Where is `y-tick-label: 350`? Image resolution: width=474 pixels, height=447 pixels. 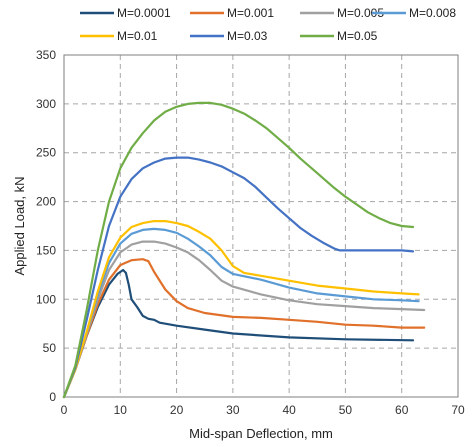 y-tick-label: 350 is located at coordinates (46, 55).